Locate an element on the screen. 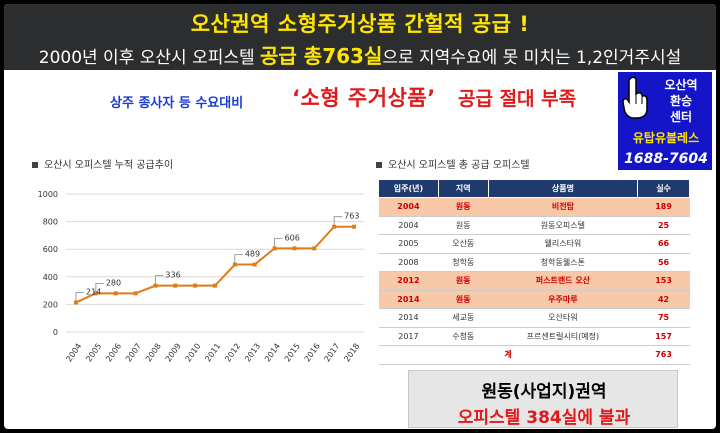  col-units: 실수 is located at coordinates (663, 188).